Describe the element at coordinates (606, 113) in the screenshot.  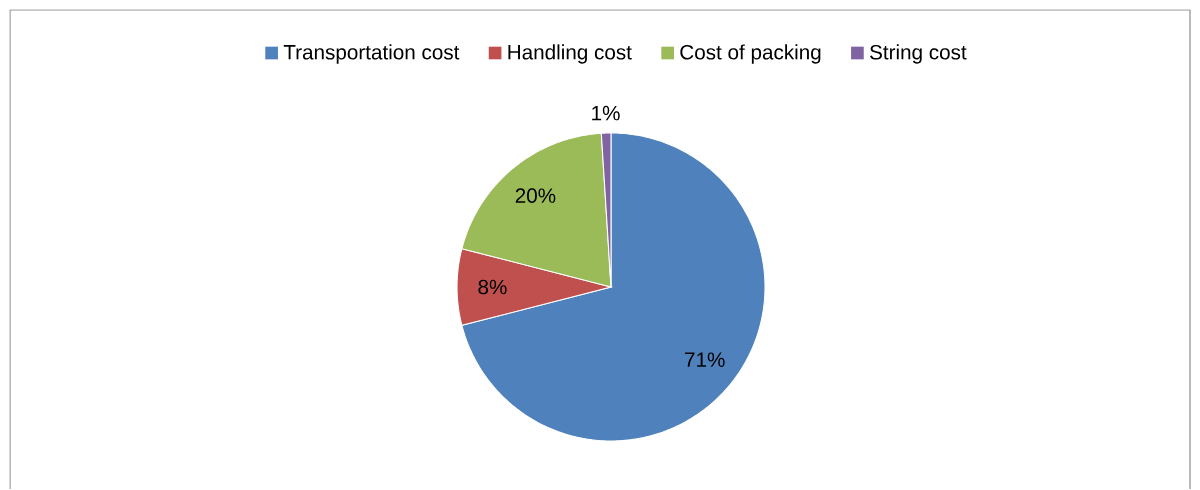
I see `data-label: 1%` at that location.